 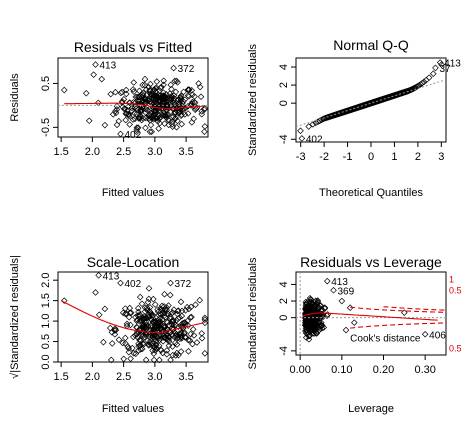 I want to click on panel-title: Residuals vs Leverage, so click(x=371, y=262).